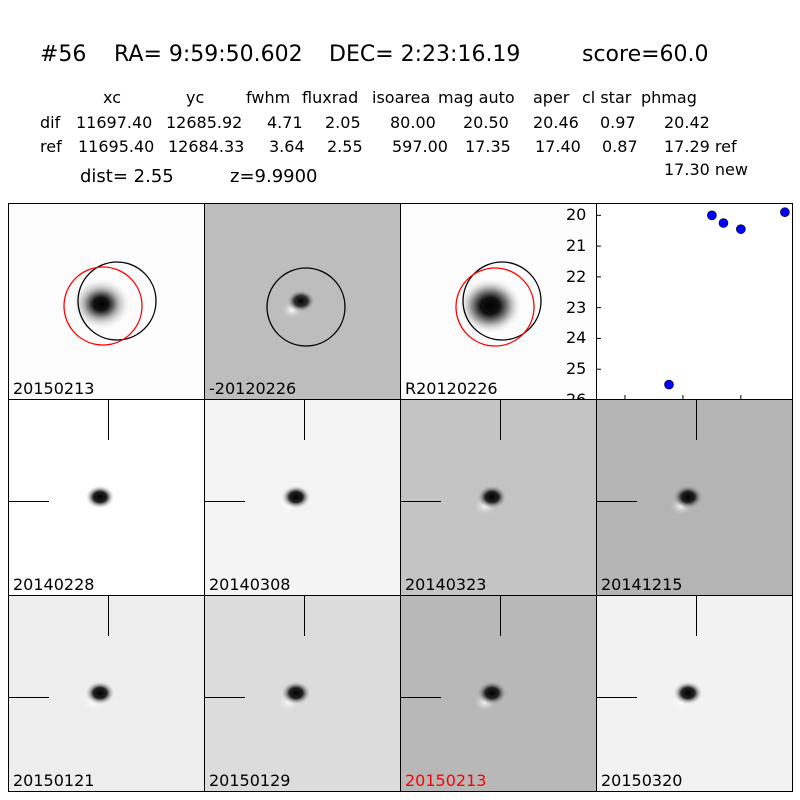 The image size is (800, 800). I want to click on panel-label: 20150129, so click(250, 780).